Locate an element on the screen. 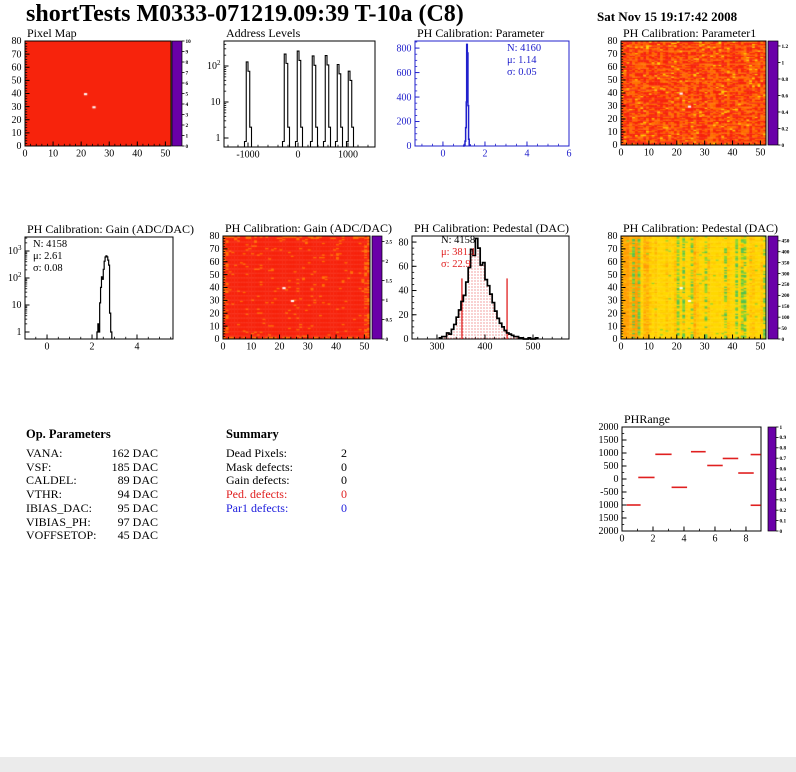 The width and height of the screenshot is (796, 772). svg-text: PH Calibration: Parameter is located at coordinates (480, 33).